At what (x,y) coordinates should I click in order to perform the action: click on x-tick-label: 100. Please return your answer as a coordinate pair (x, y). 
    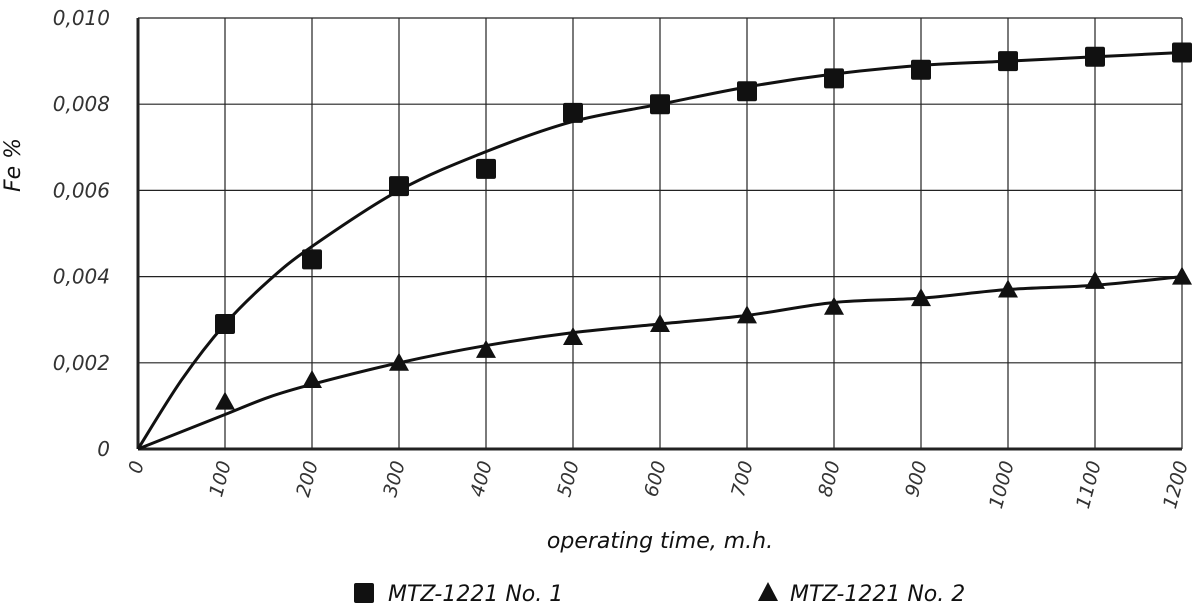
    Looking at the image, I should click on (220, 479).